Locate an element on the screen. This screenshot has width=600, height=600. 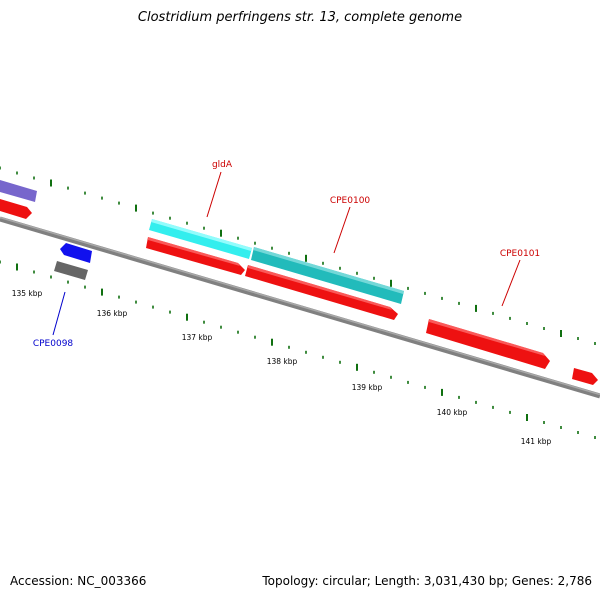
scale-label: 136 kbp is located at coordinates (112, 313).